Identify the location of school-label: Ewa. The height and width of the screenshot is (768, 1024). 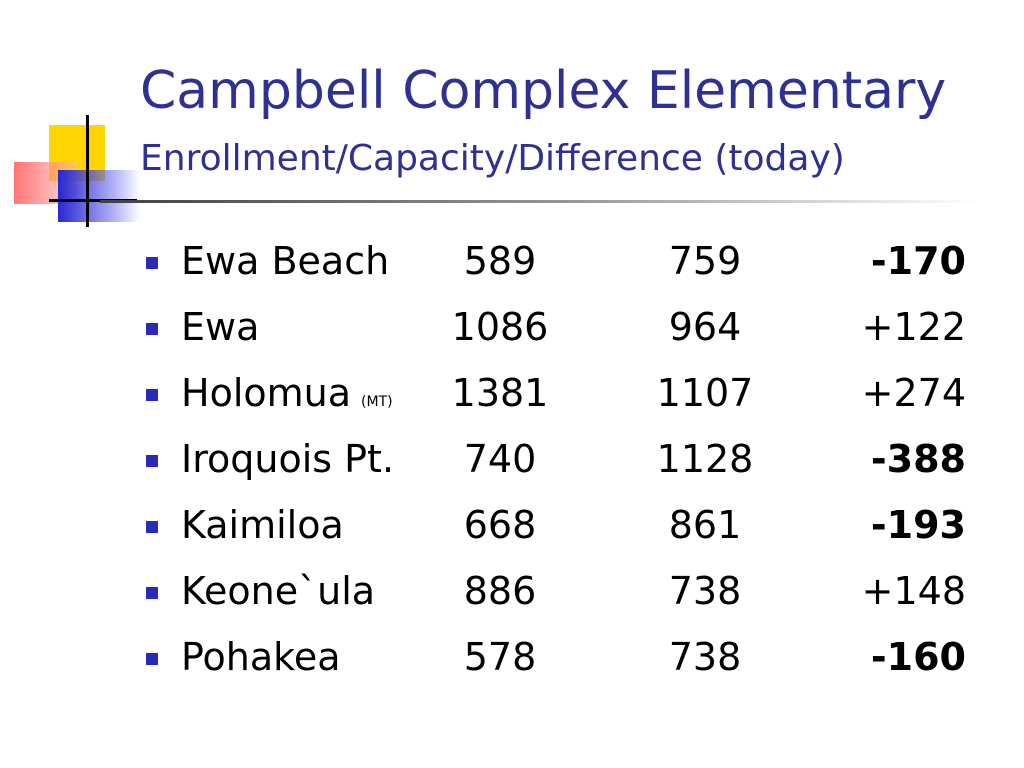
(220, 327).